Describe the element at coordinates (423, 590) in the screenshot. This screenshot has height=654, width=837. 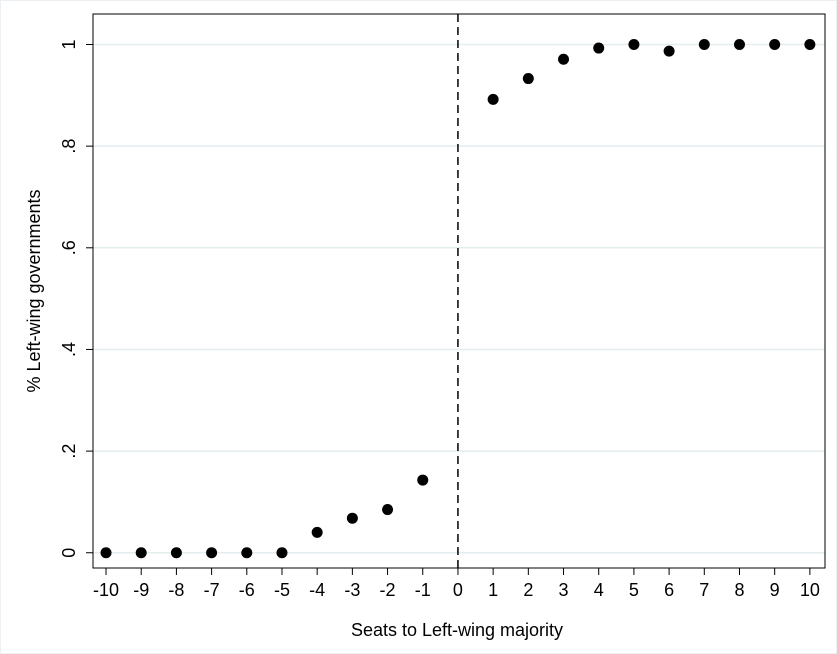
I see `x-tick-label: -1` at that location.